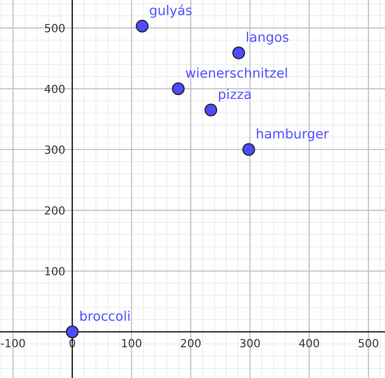 The height and width of the screenshot is (378, 385). I want to click on y-tick-label: 500, so click(54, 28).